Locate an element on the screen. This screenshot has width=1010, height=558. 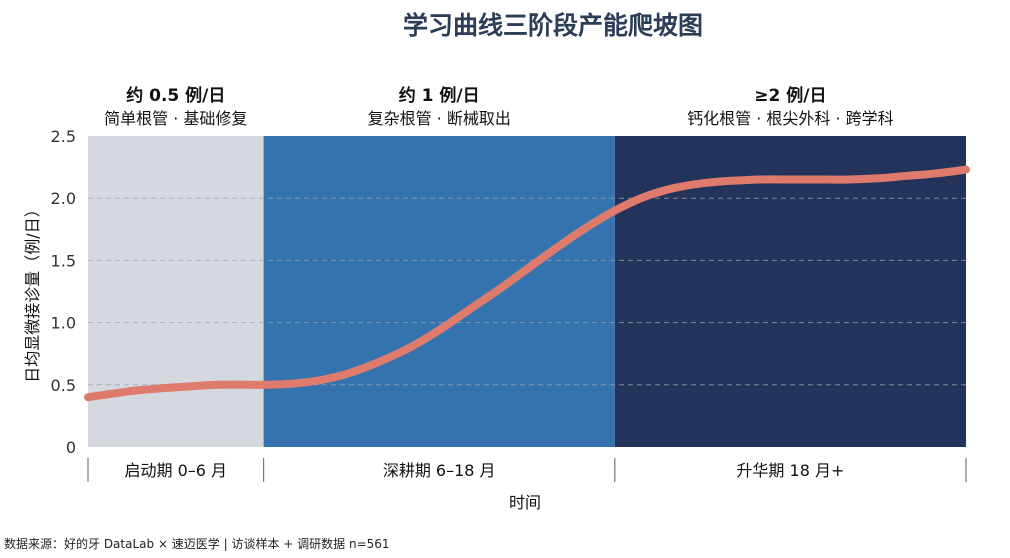
y-tick-label: 2.0 is located at coordinates (63, 198).